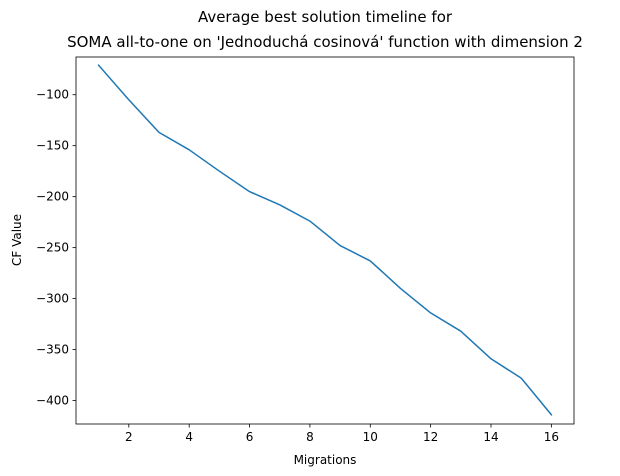 Image resolution: width=620 pixels, height=476 pixels. I want to click on y-tick-label: −200, so click(52, 197).